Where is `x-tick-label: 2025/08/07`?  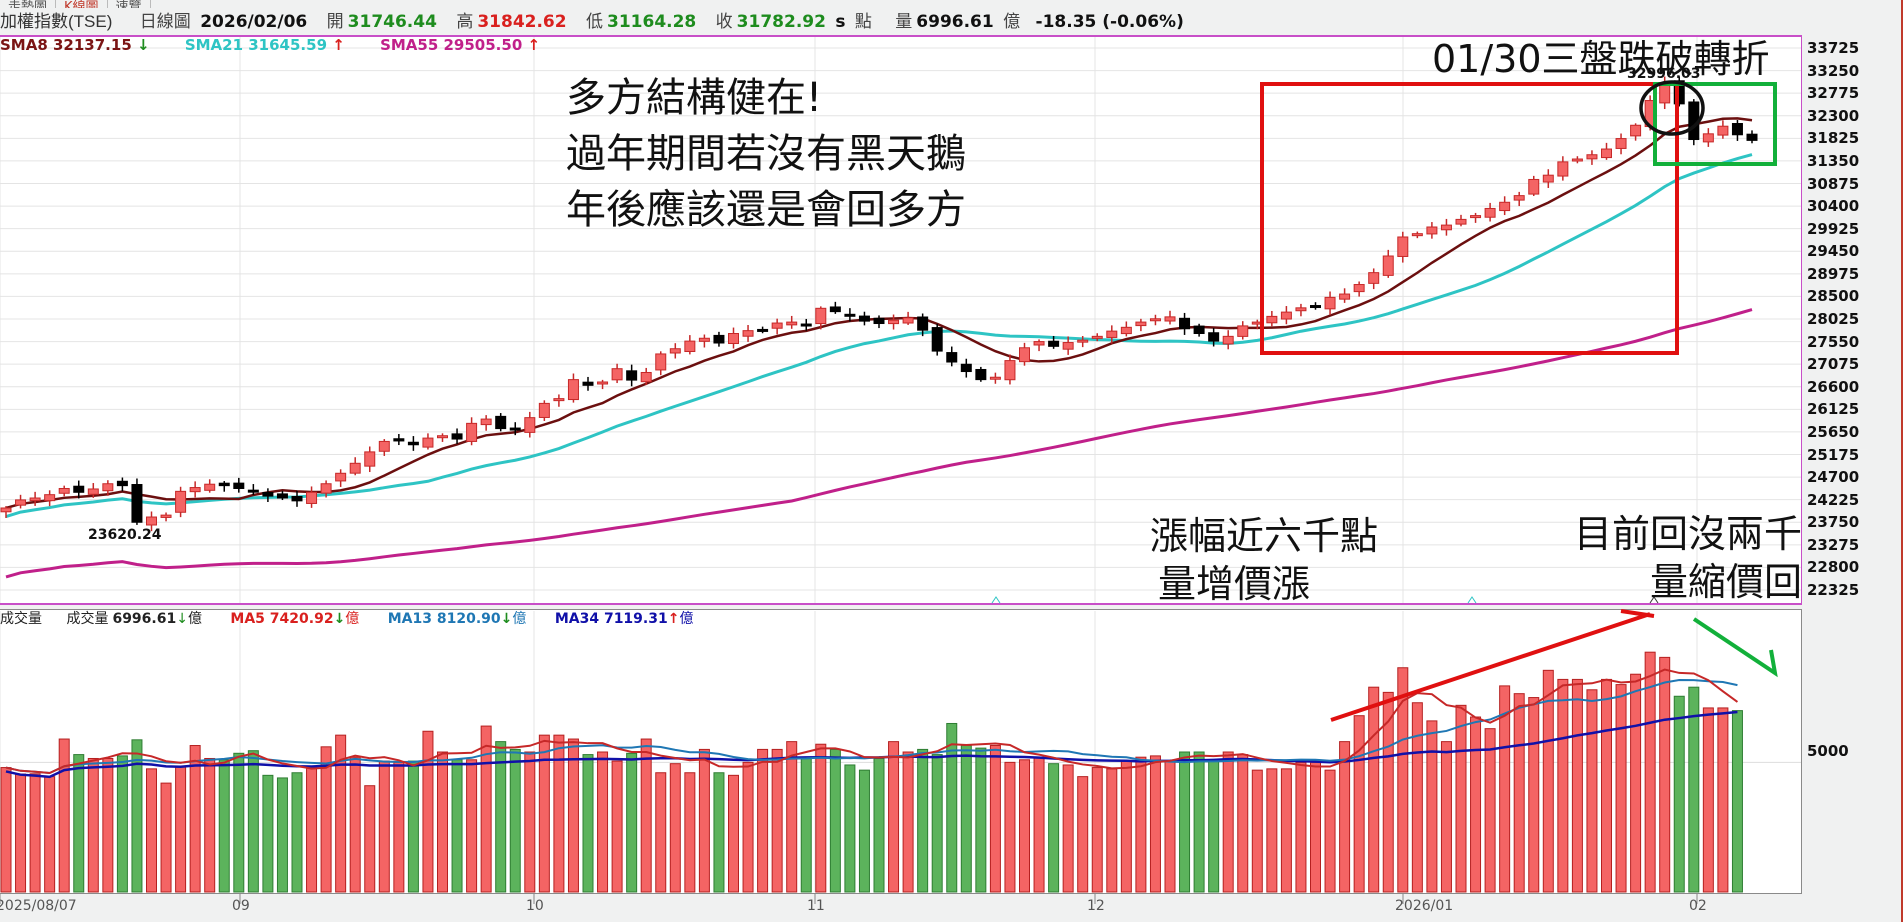
x-tick-label: 2025/08/07 is located at coordinates (38, 906).